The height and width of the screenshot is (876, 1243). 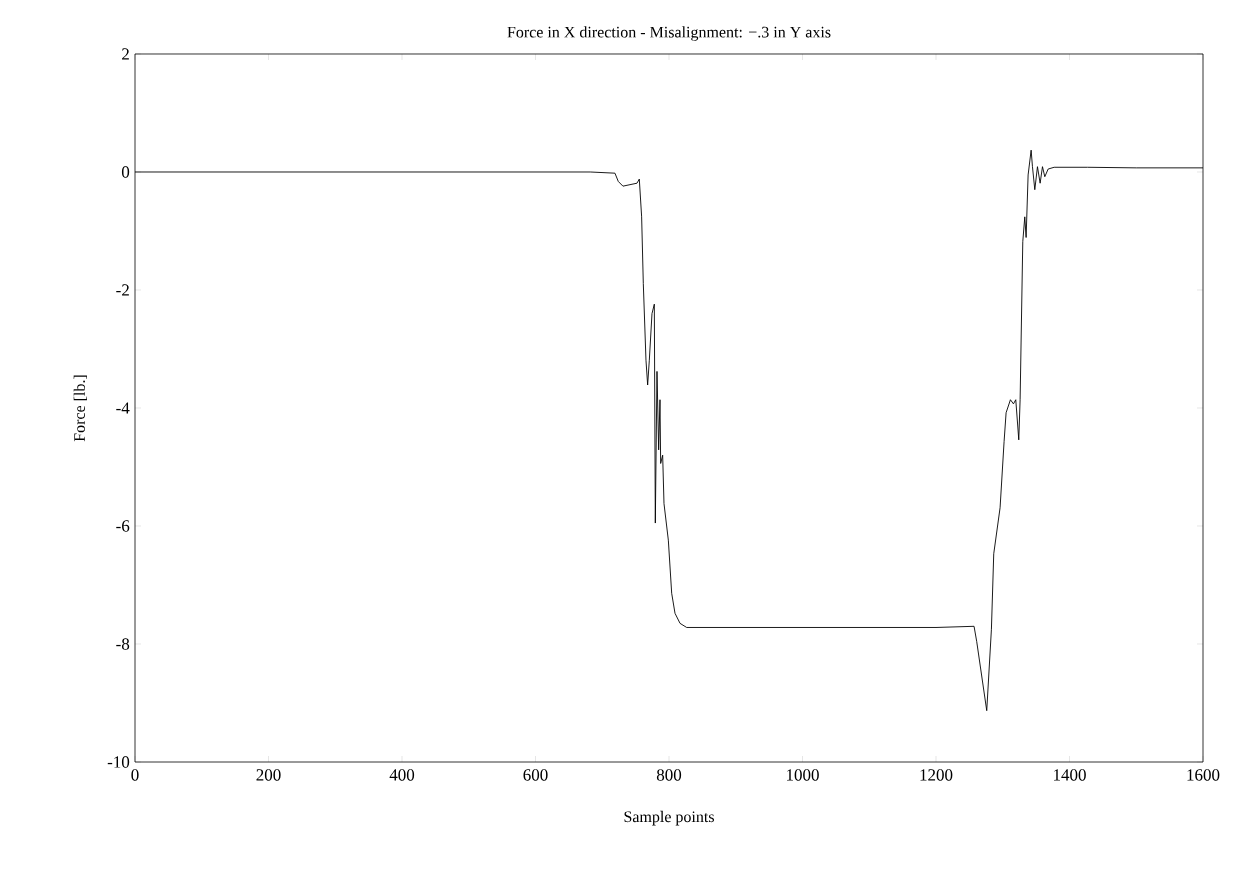 I want to click on y-tick-label: -6, so click(x=123, y=526).